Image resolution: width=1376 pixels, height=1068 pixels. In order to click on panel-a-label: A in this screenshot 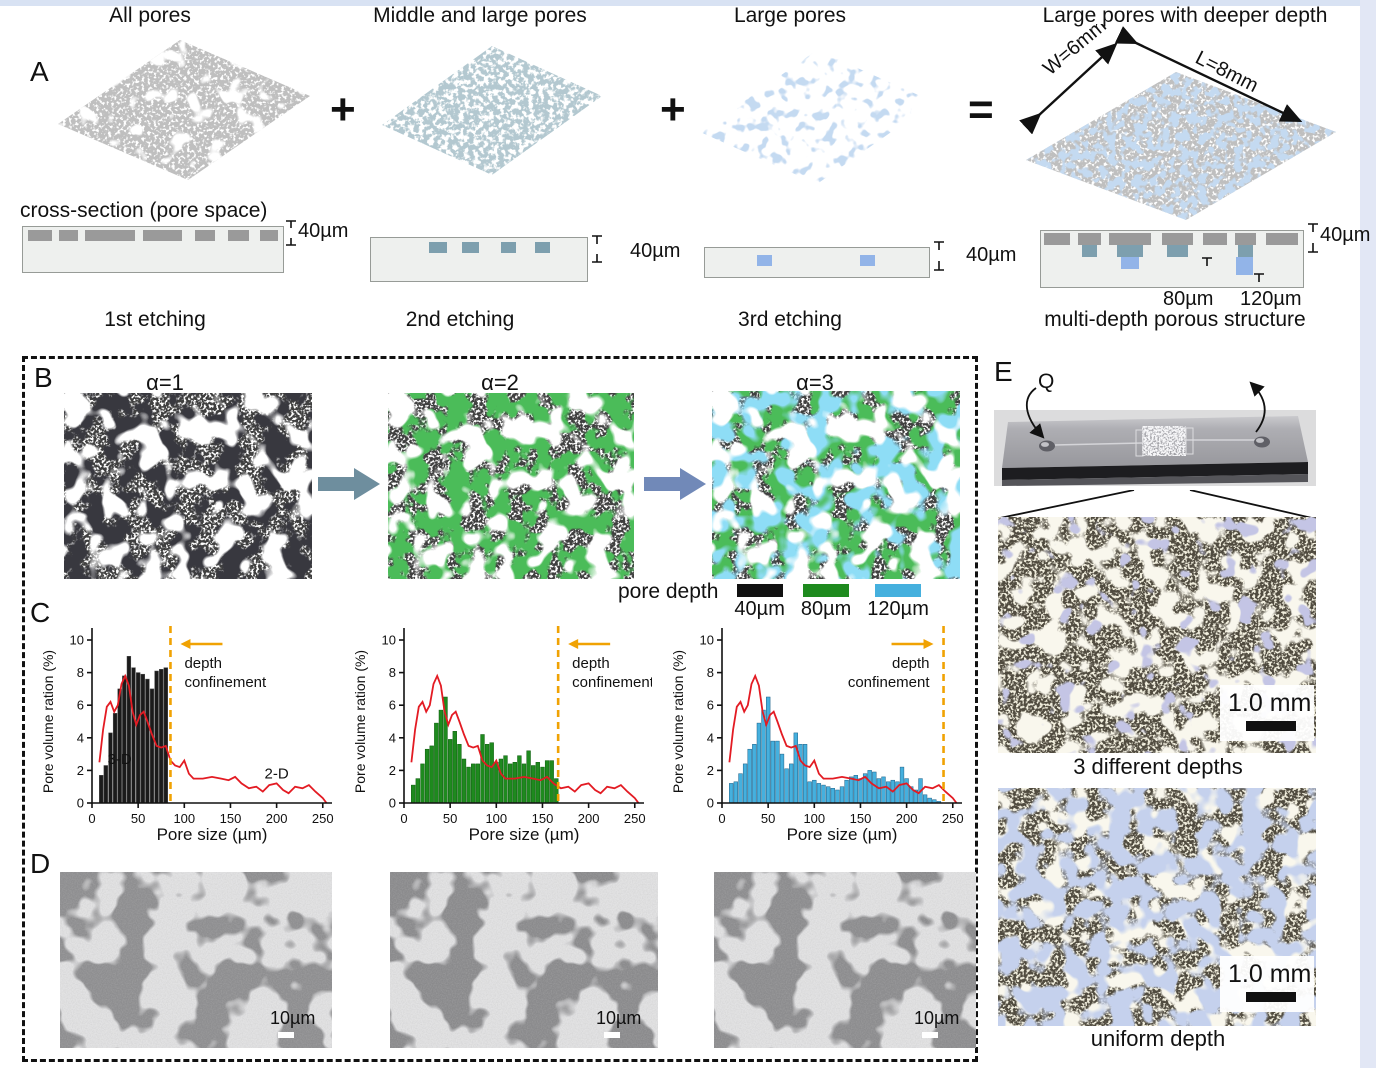, I will do `click(39, 71)`.